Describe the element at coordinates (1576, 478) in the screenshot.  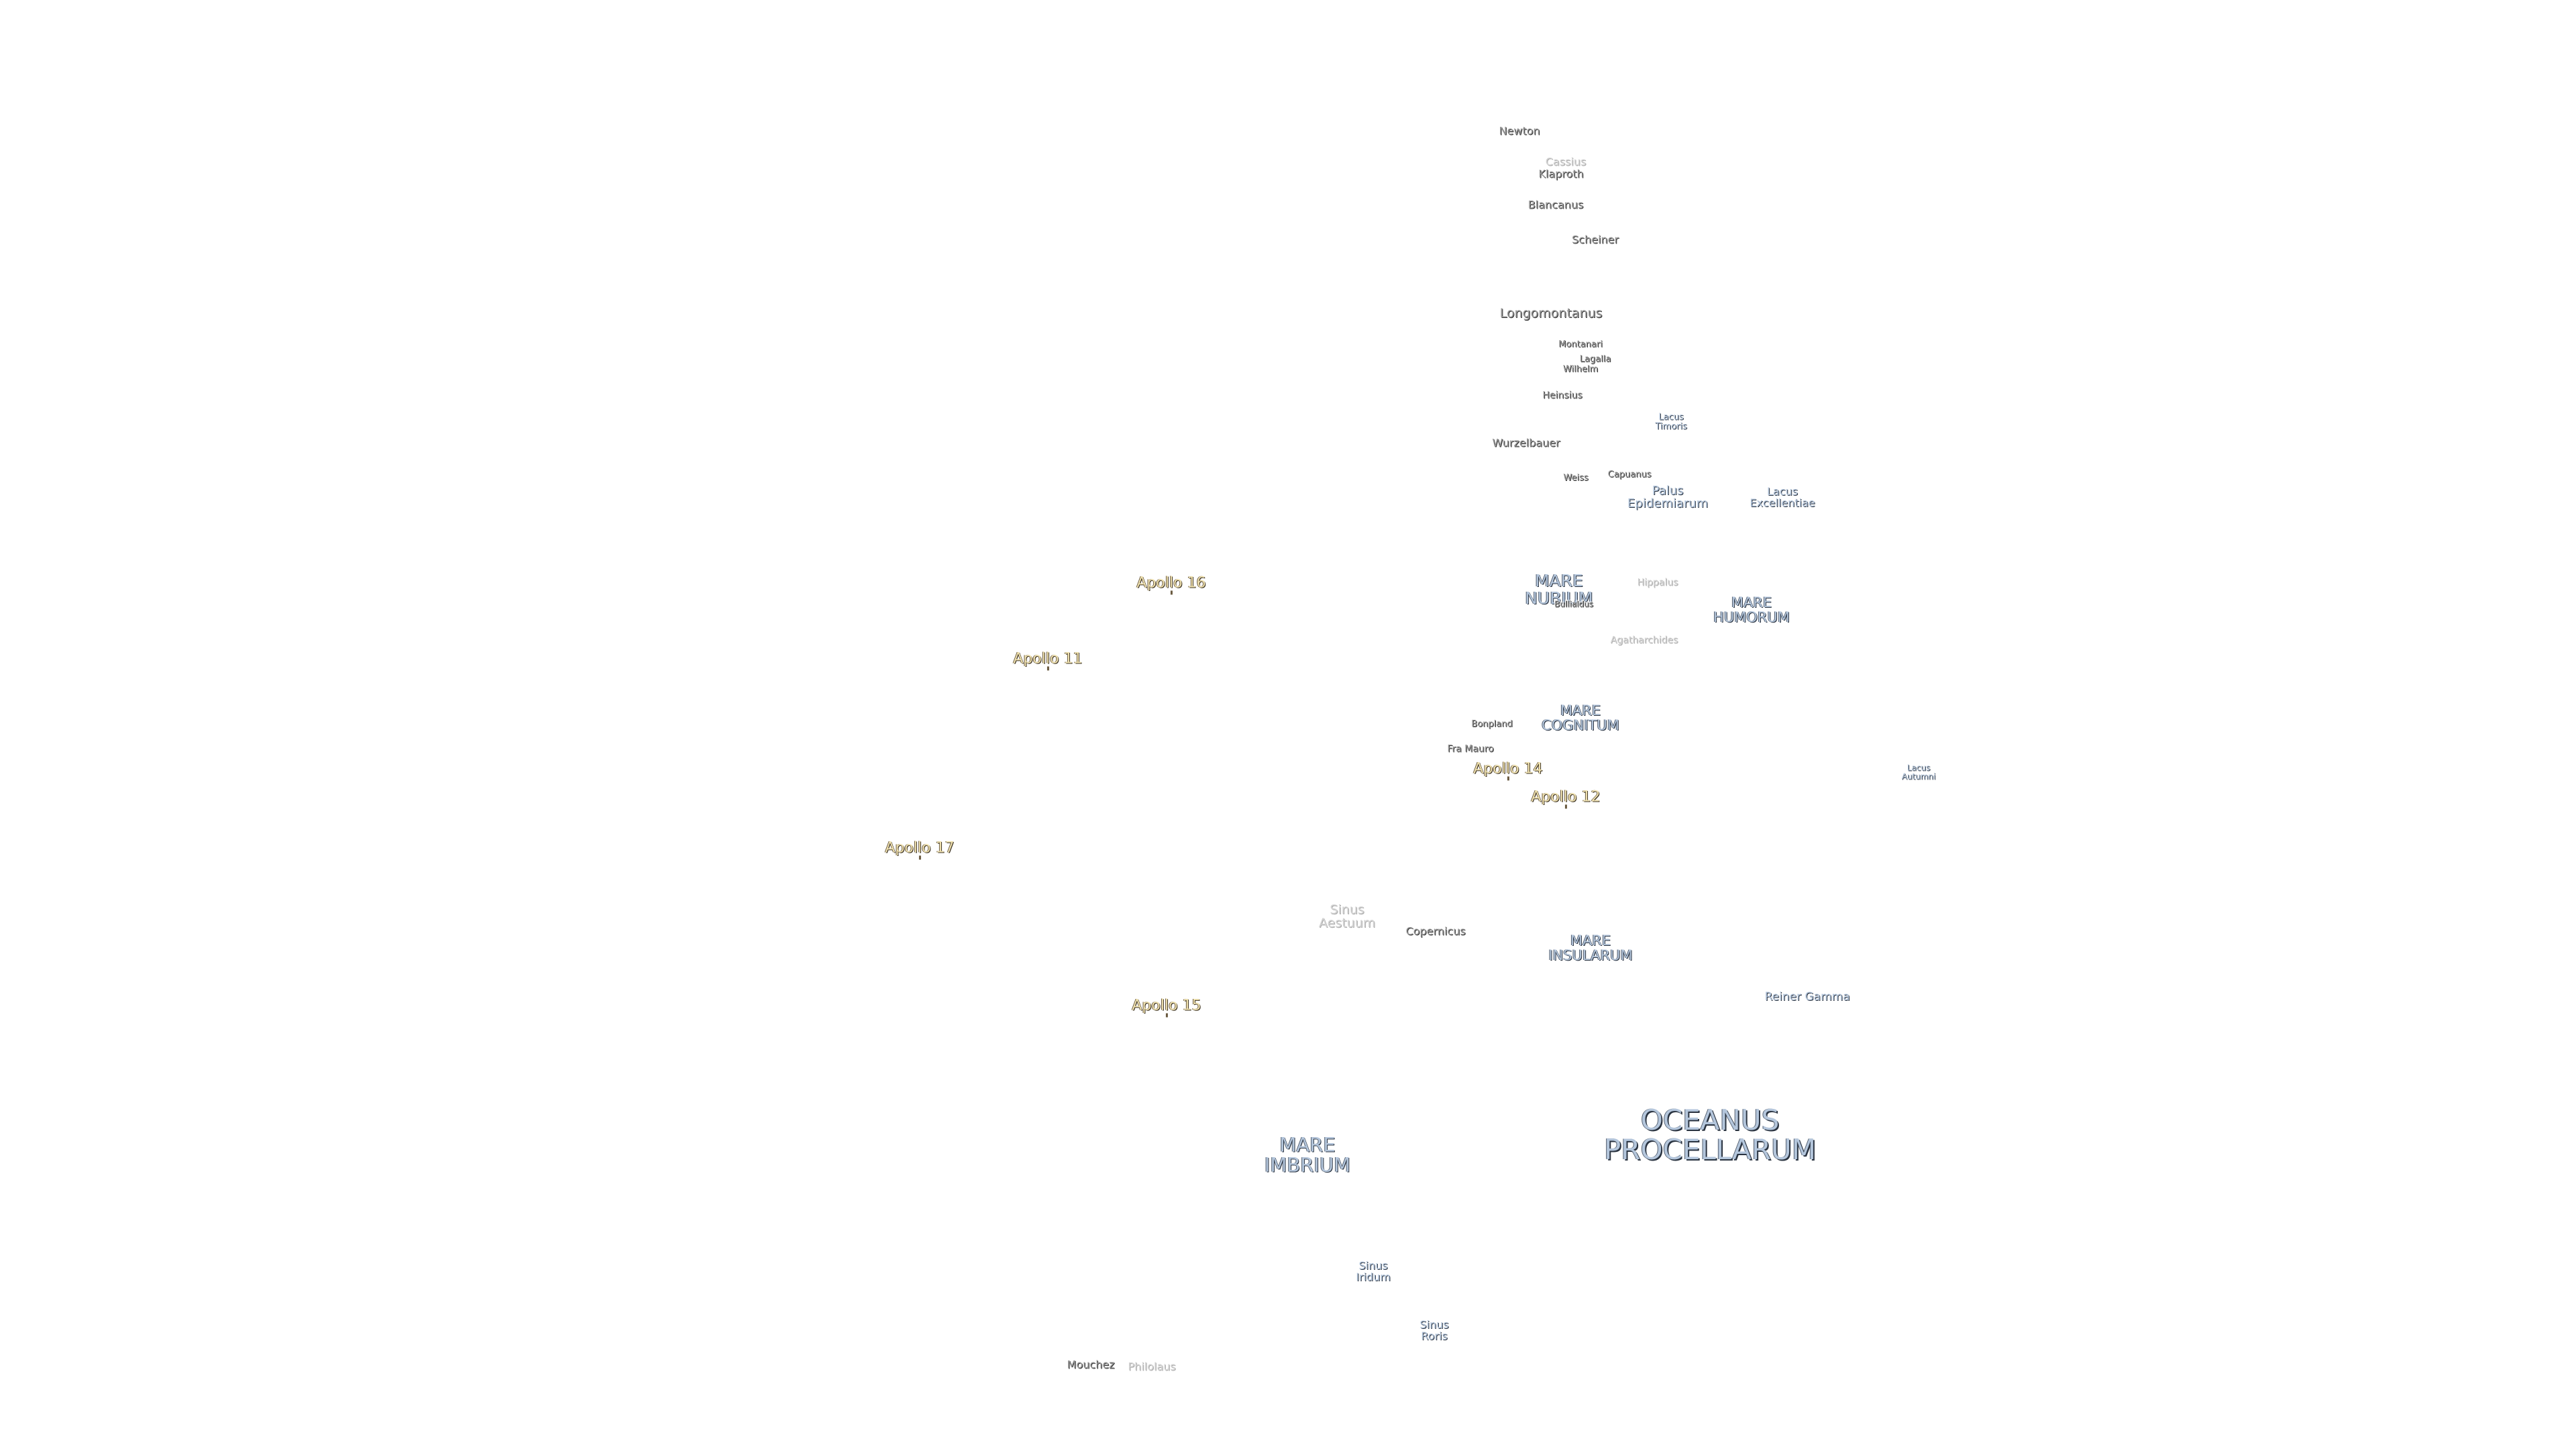
I see `crater-label: Weiss` at that location.